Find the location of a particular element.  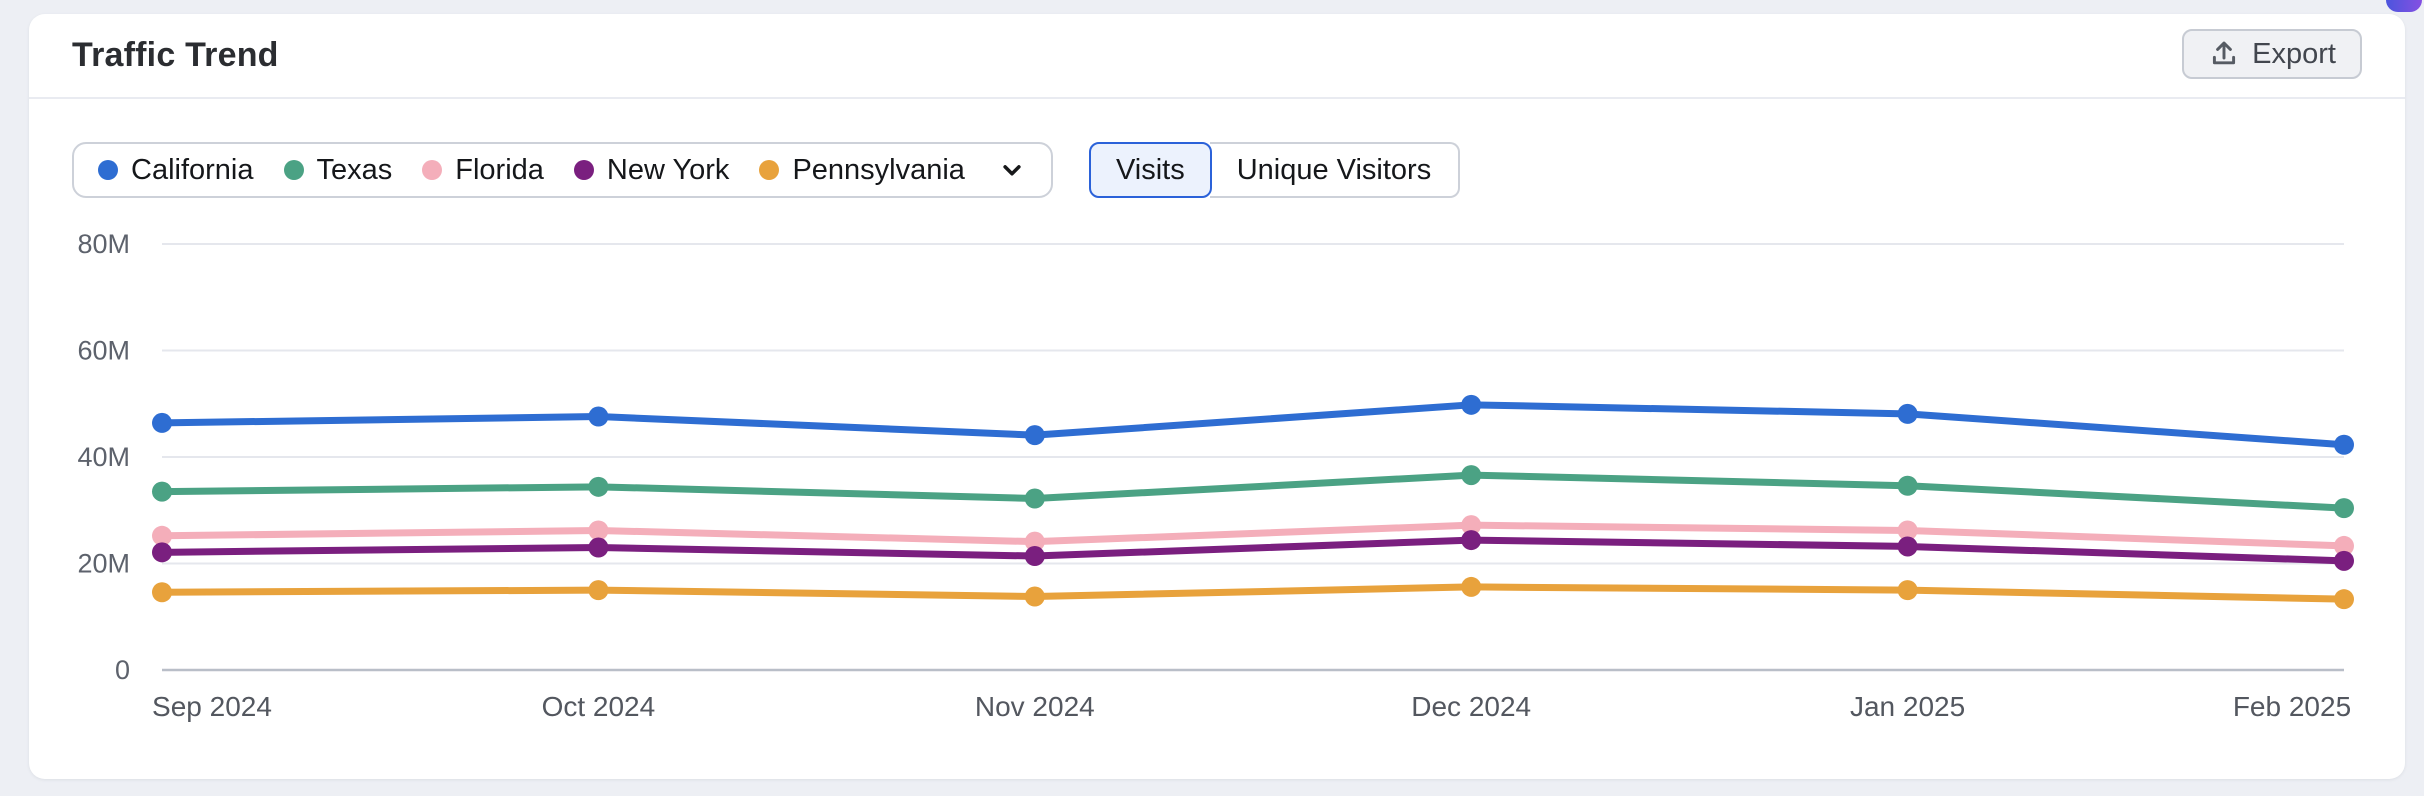

legend-item-new-york: New York is located at coordinates (651, 170).